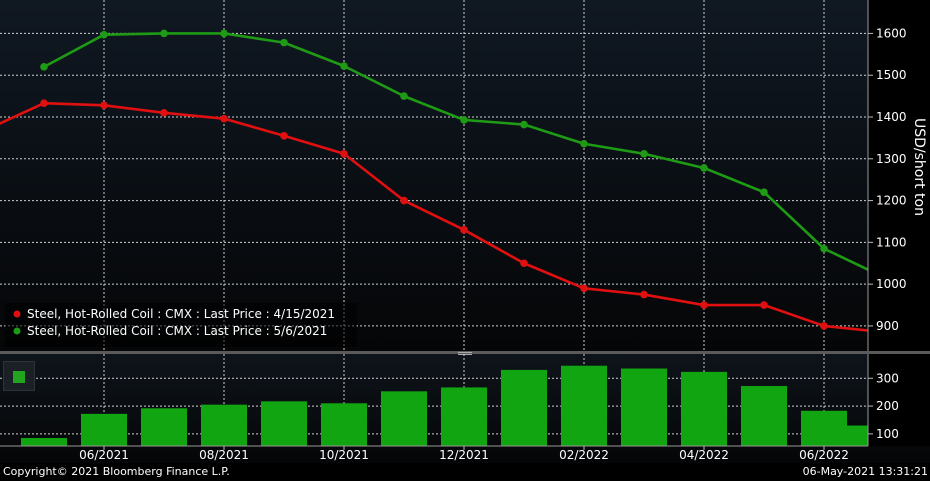 The width and height of the screenshot is (930, 481). What do you see at coordinates (116, 471) in the screenshot?
I see `copyright-text: Copyright© 2021 Bloomberg Finance L.P.` at bounding box center [116, 471].